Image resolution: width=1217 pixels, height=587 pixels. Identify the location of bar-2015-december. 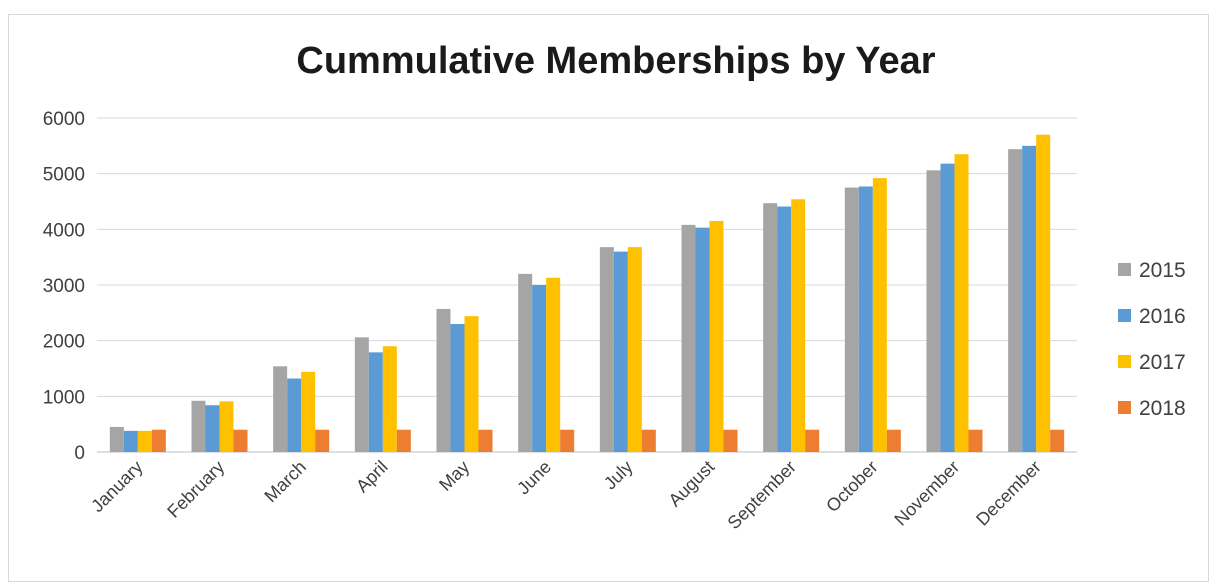
(1015, 300).